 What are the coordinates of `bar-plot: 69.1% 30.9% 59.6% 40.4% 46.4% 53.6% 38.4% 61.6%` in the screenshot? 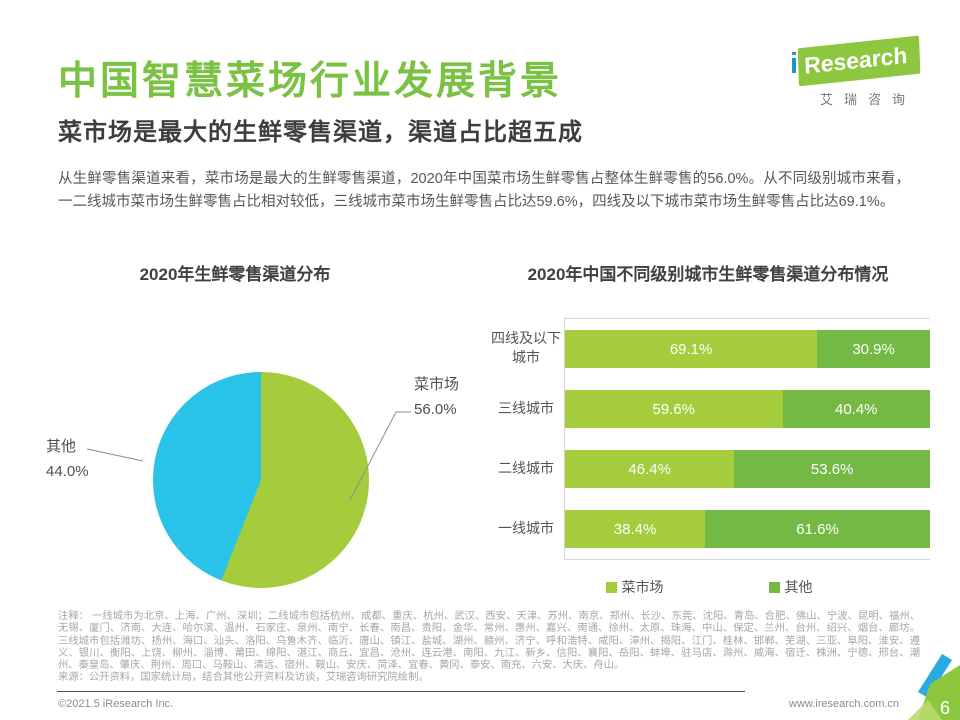 It's located at (747, 439).